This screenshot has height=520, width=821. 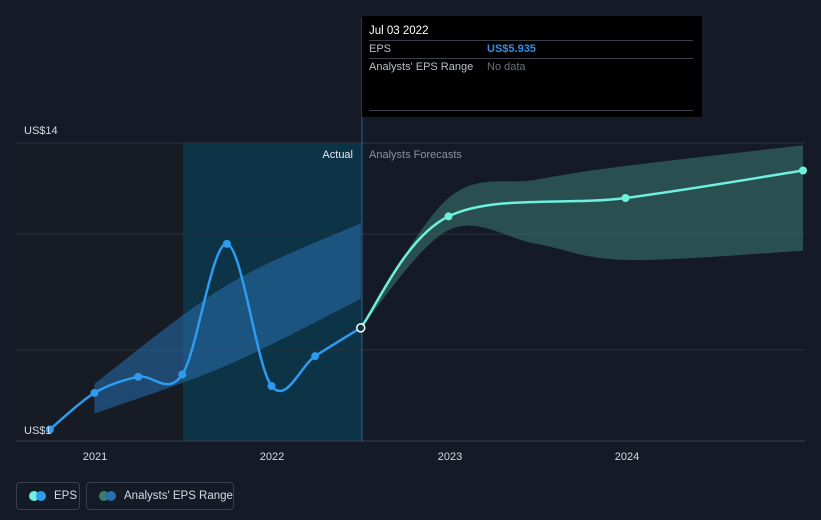 What do you see at coordinates (506, 67) in the screenshot?
I see `tooltip-range-value: No data` at bounding box center [506, 67].